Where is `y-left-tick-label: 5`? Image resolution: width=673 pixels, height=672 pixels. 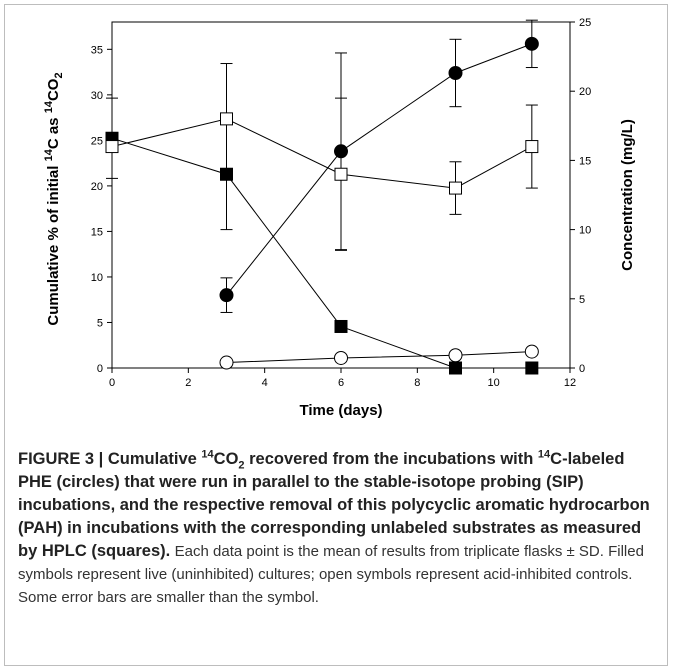 y-left-tick-label: 5 is located at coordinates (100, 323).